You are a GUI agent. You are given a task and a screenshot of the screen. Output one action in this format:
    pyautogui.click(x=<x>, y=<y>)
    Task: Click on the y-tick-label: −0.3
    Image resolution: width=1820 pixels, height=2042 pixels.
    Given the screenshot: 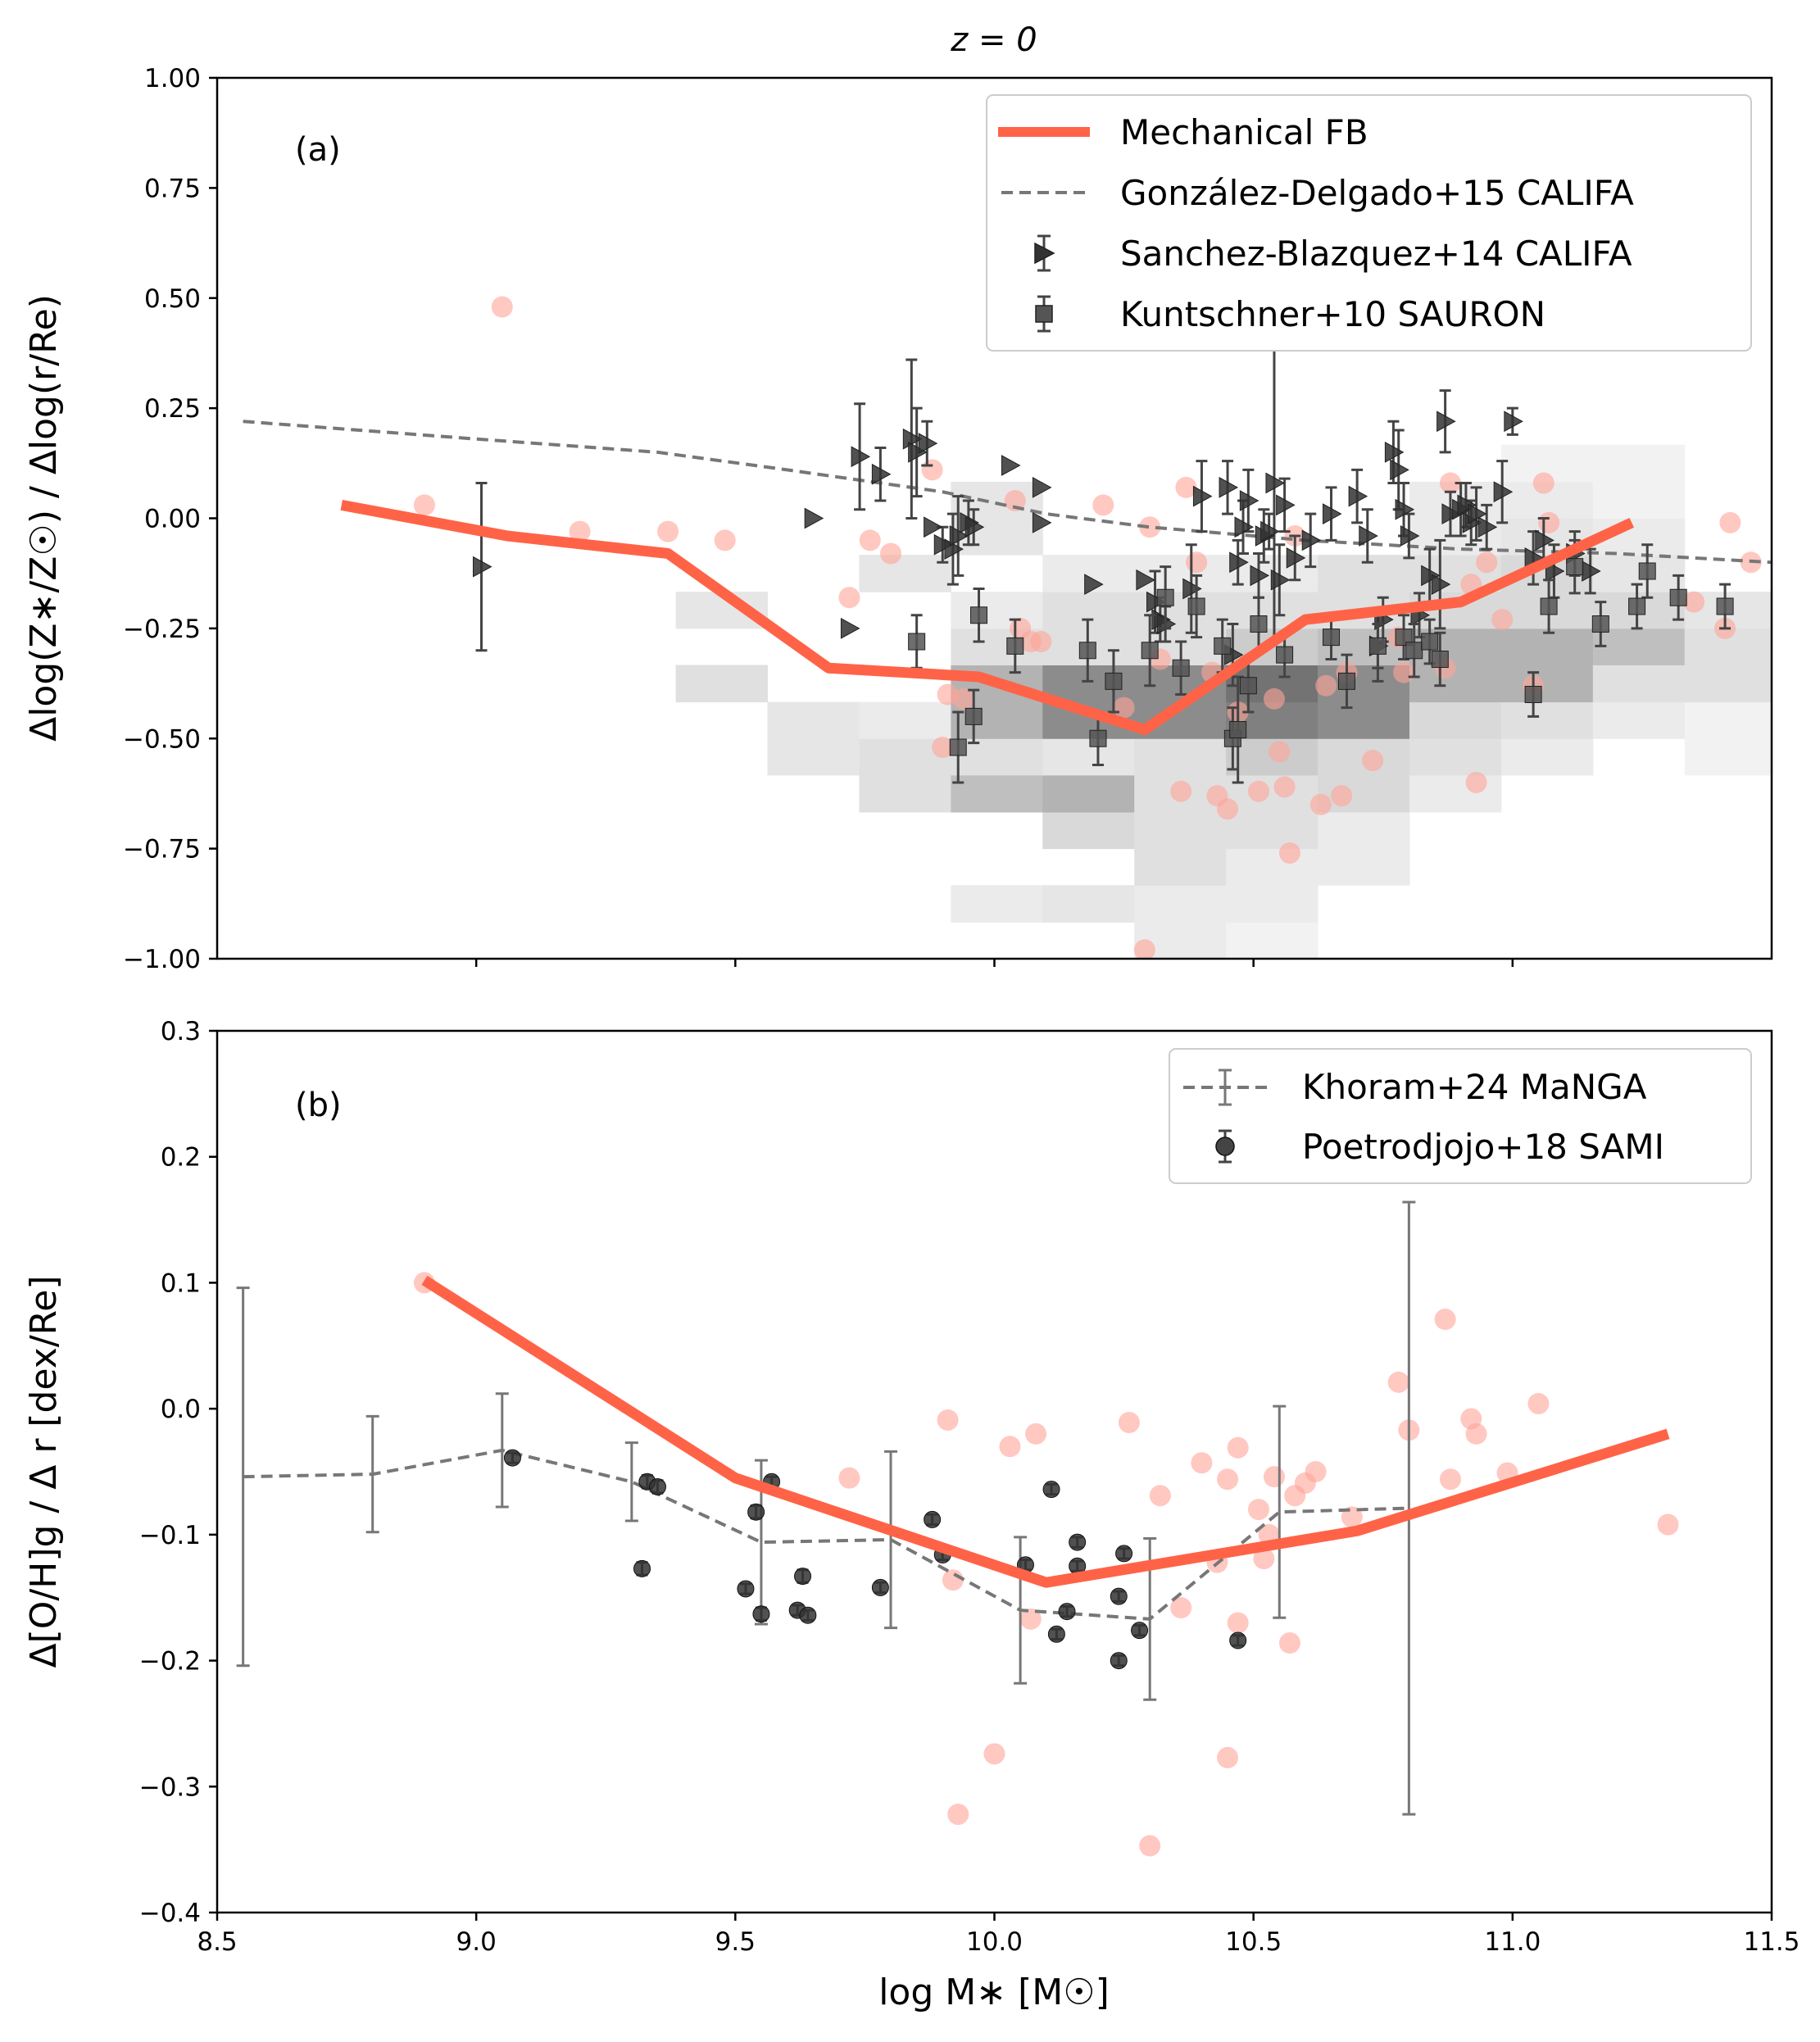 What is the action you would take?
    pyautogui.click(x=170, y=1787)
    